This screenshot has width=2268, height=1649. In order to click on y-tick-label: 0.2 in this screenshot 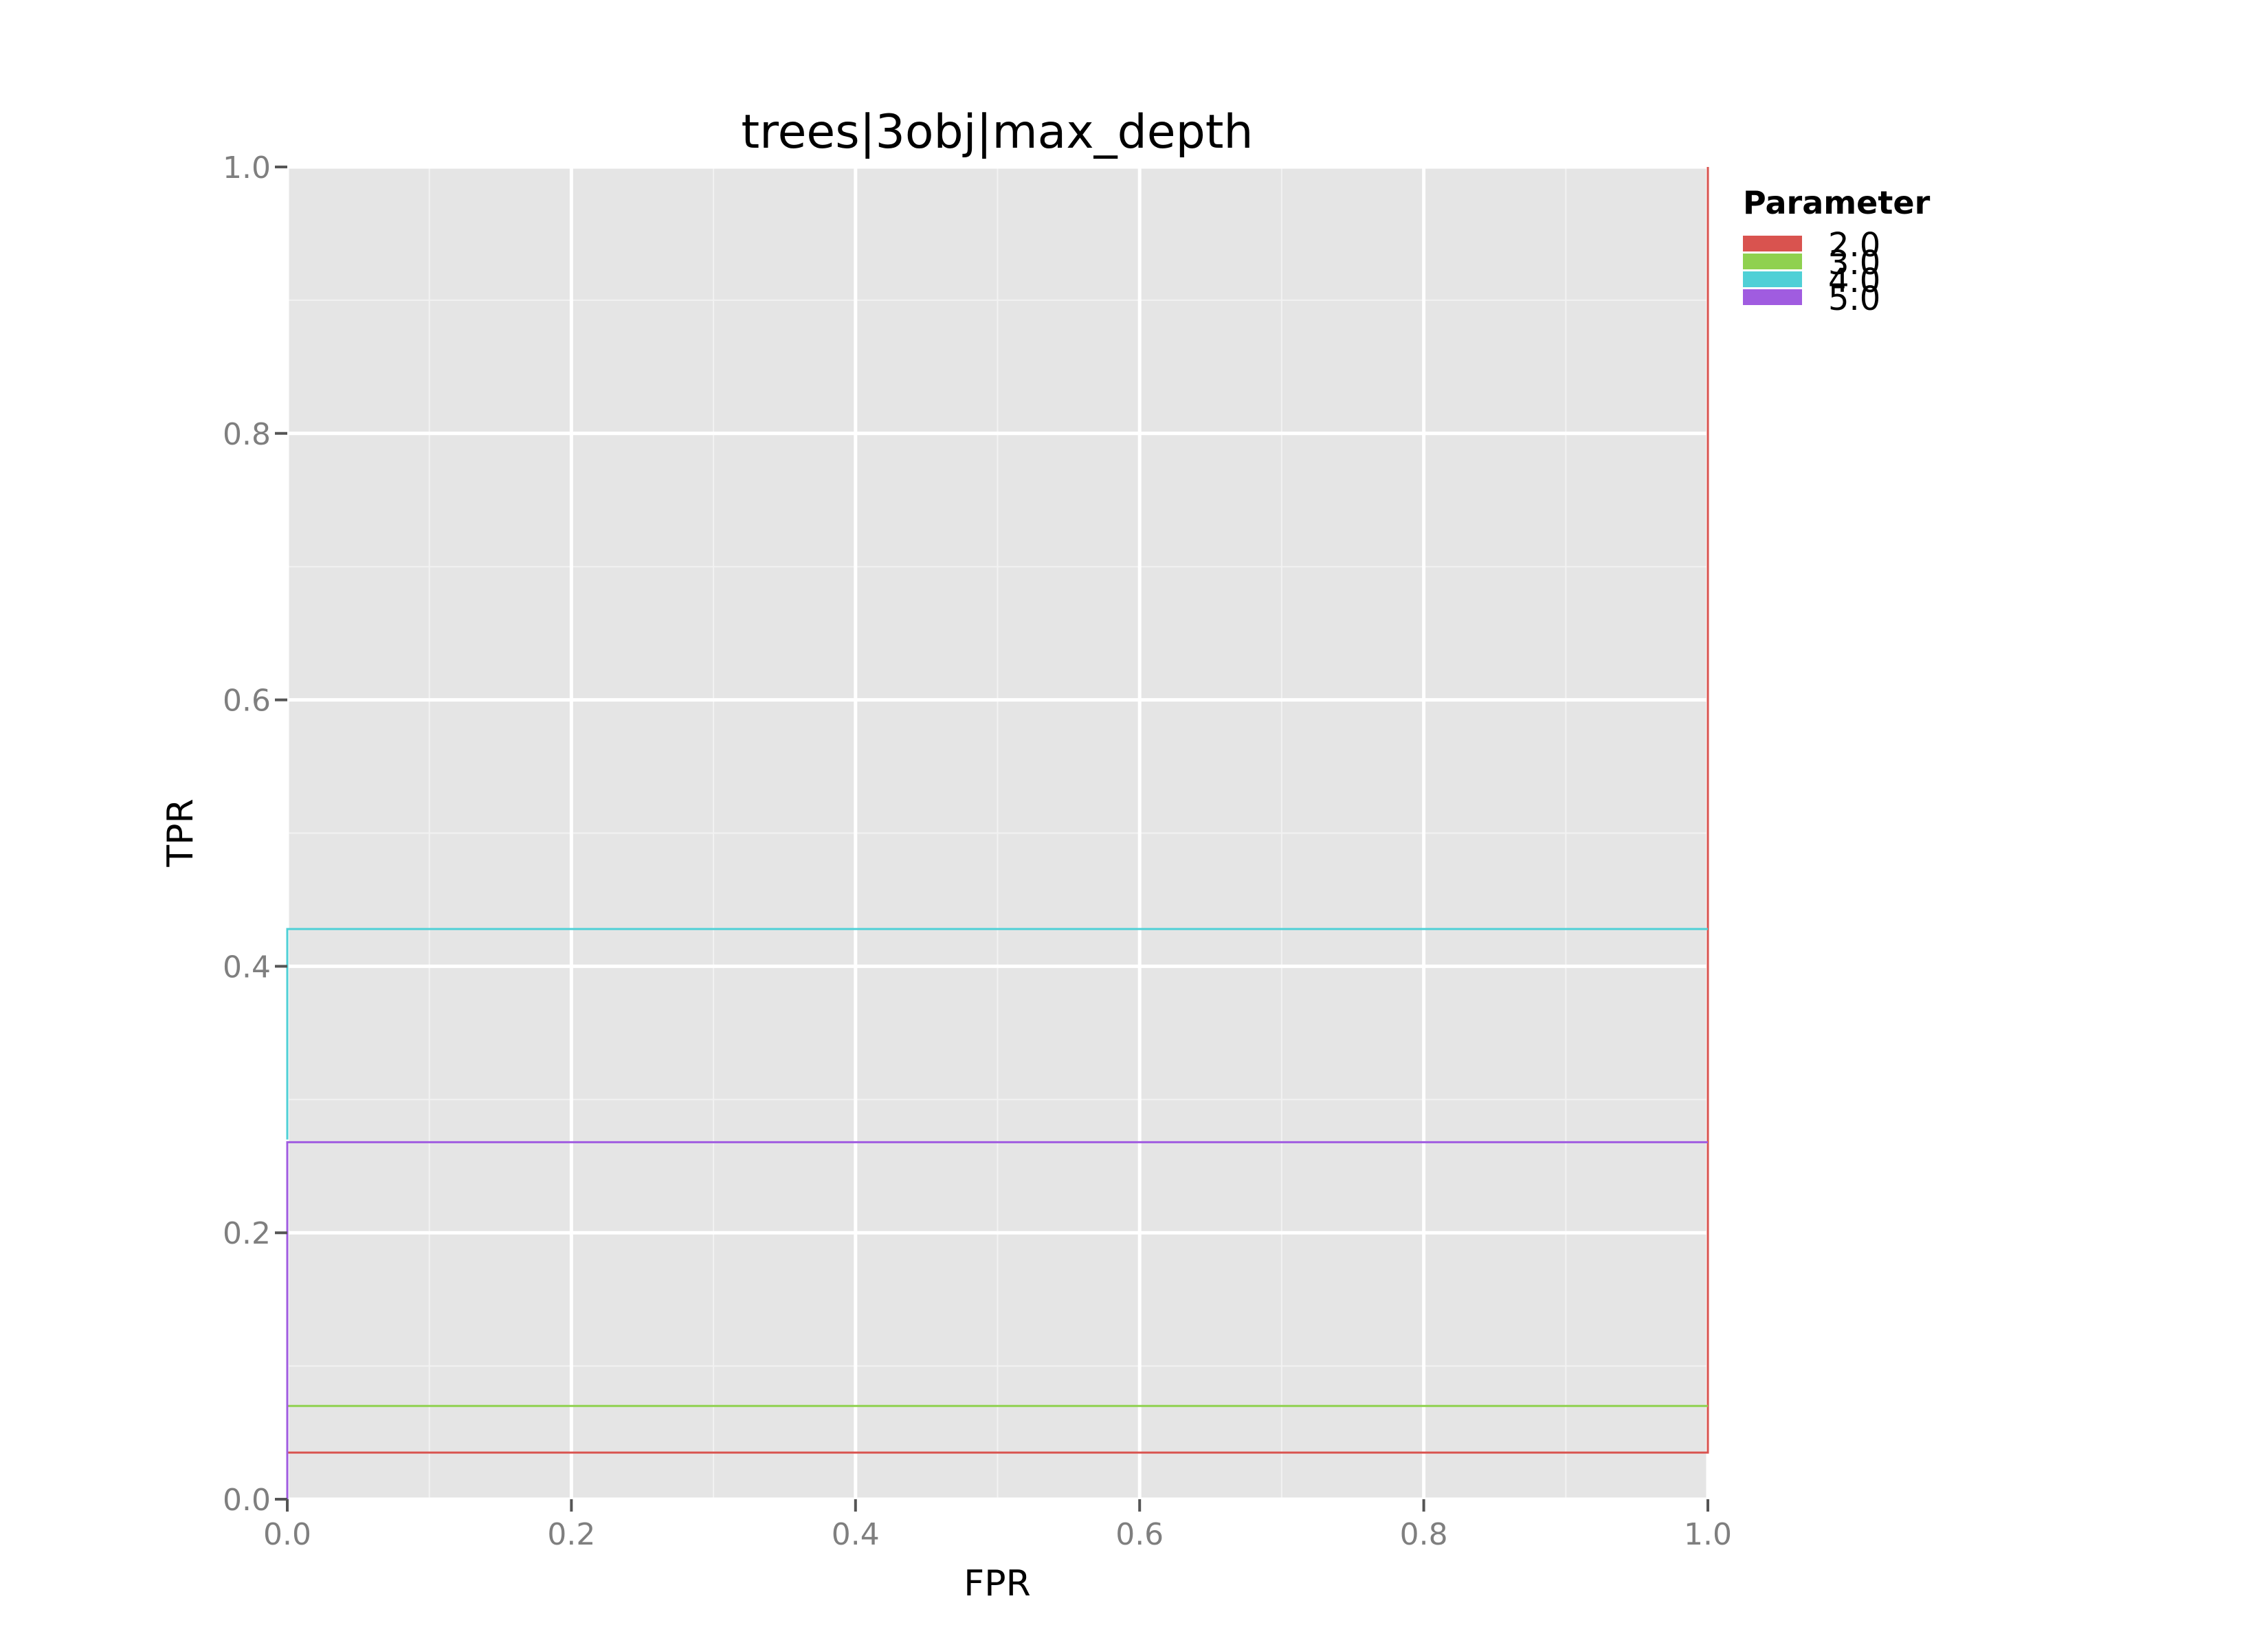, I will do `click(247, 1233)`.